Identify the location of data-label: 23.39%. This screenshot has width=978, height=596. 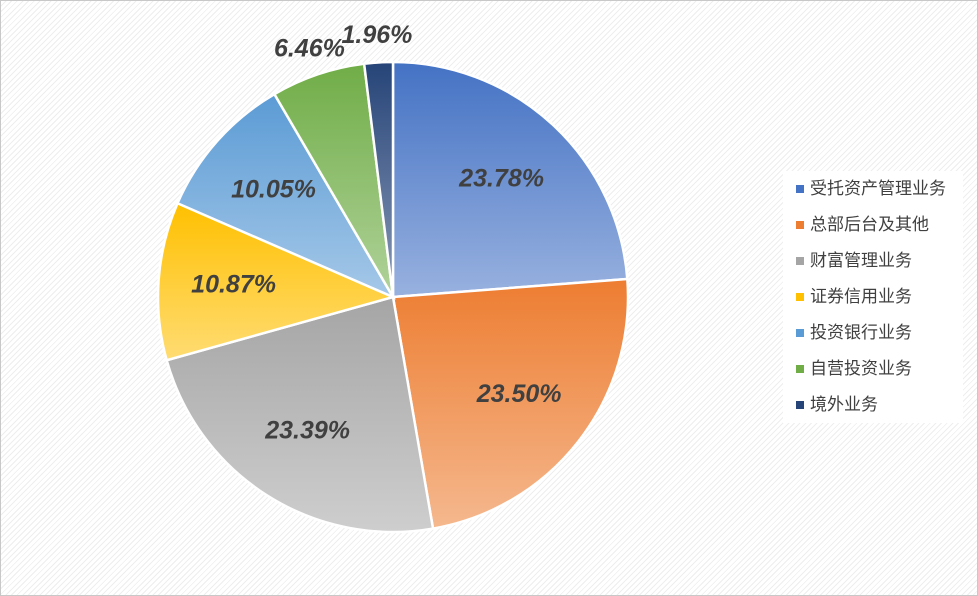
(307, 431).